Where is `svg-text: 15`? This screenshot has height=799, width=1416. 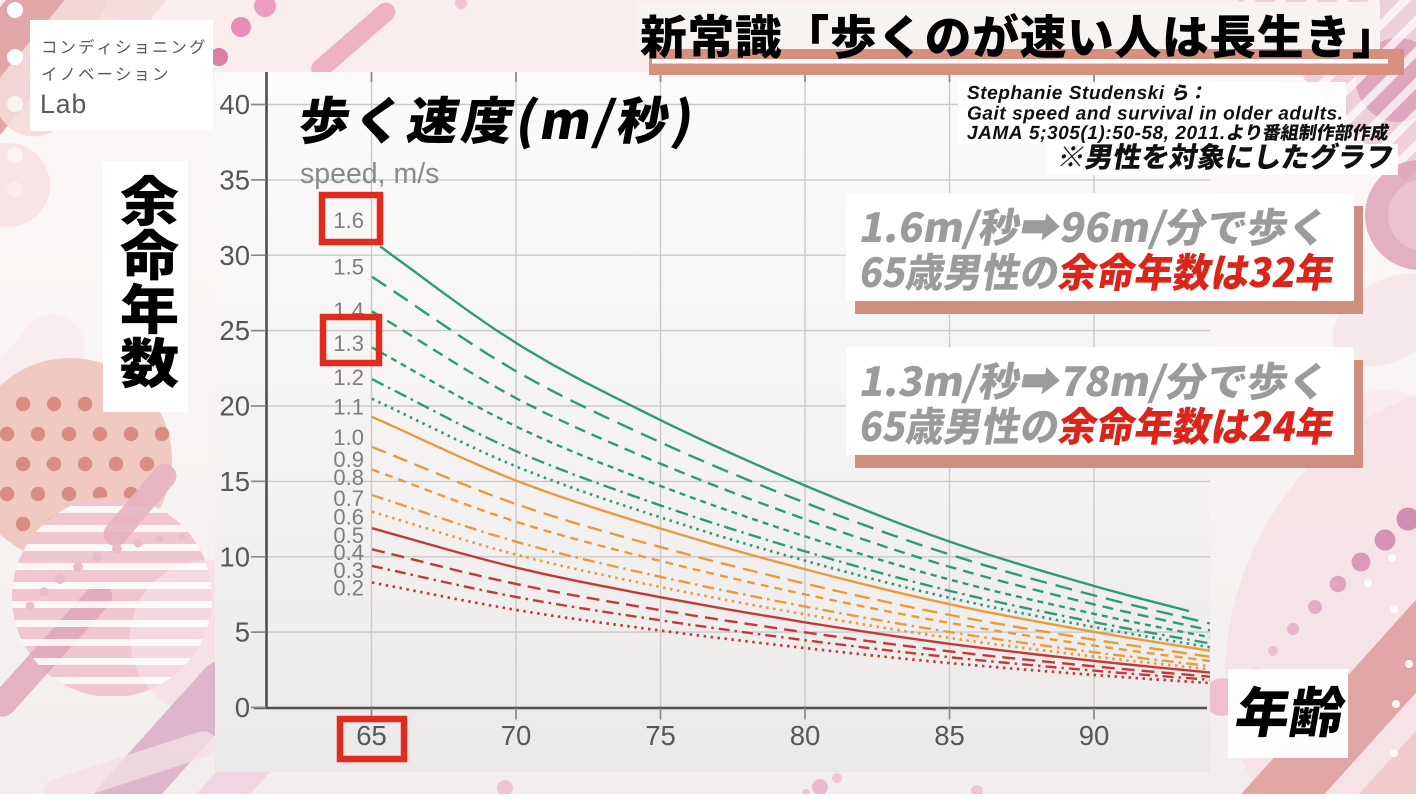
svg-text: 15 is located at coordinates (234, 481).